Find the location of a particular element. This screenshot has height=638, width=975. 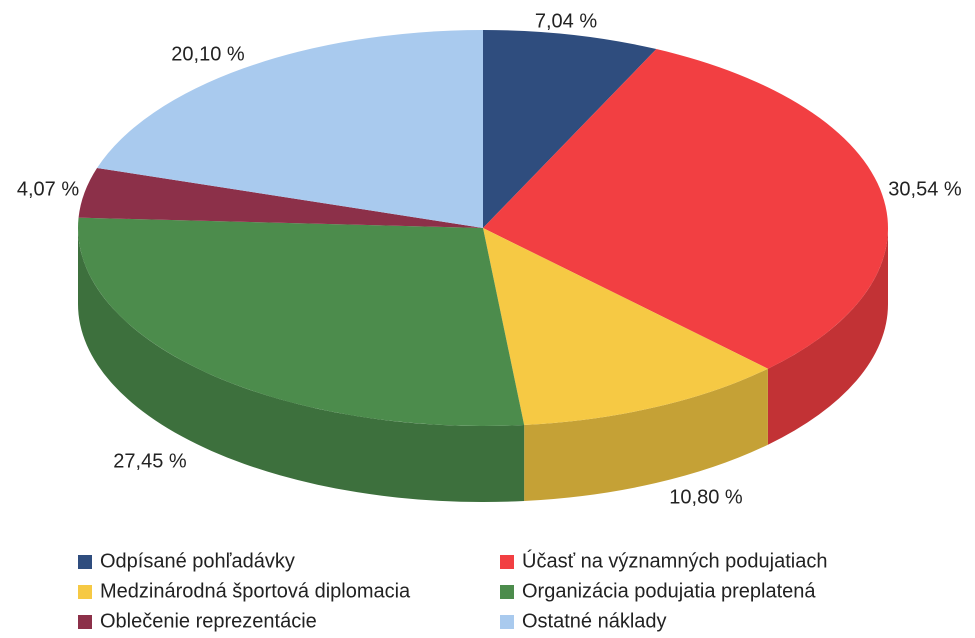

legend-label: Účasť na významných podujatiach is located at coordinates (674, 560).